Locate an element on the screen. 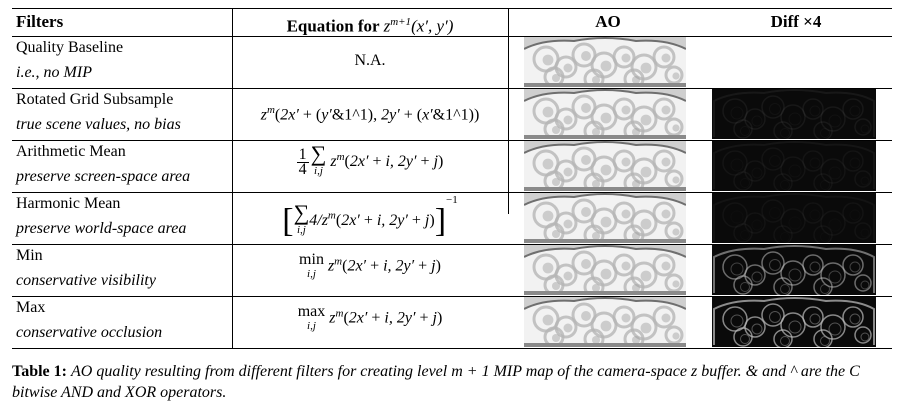 The image size is (907, 405). filter-note: preserve screen-space area is located at coordinates (103, 176).